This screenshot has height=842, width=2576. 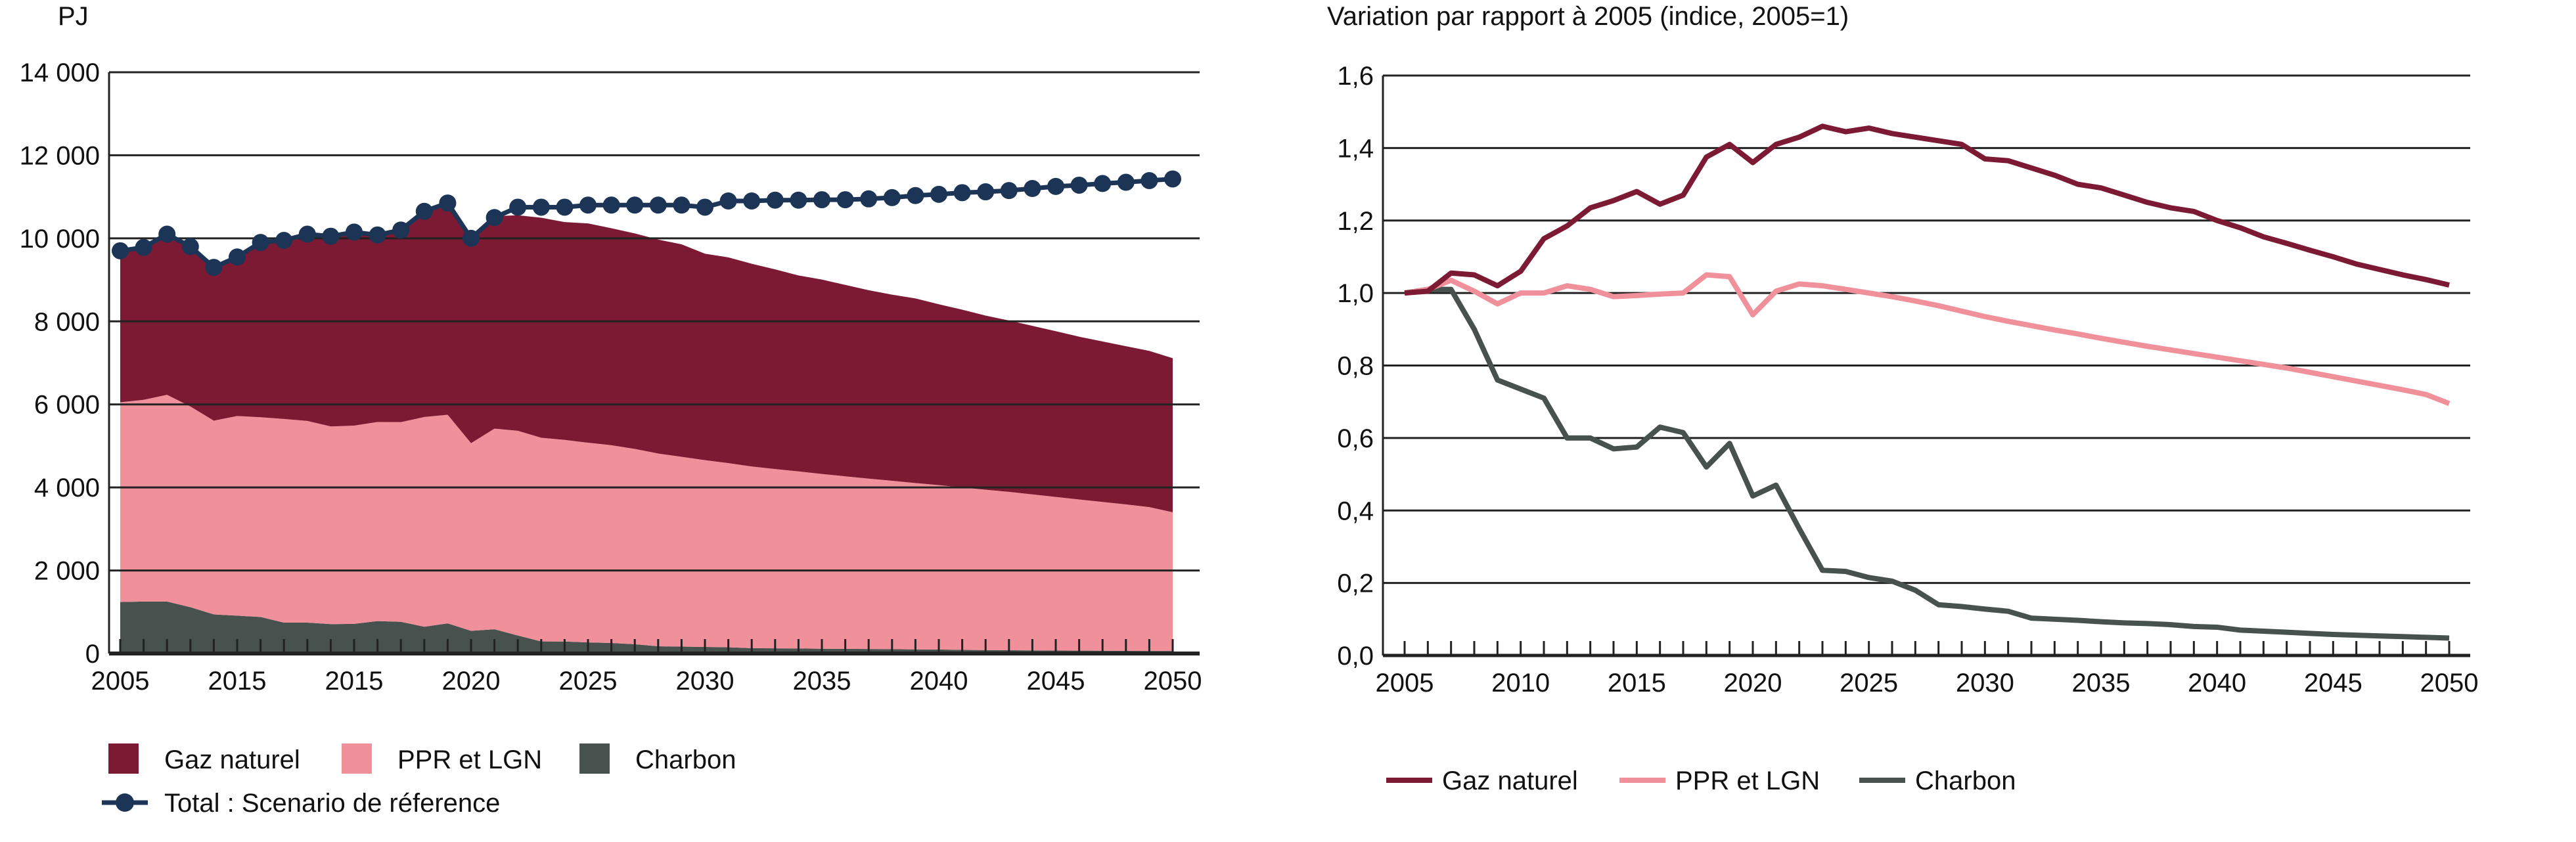 What do you see at coordinates (73, 16) in the screenshot?
I see `left-y-axis-label: PJ` at bounding box center [73, 16].